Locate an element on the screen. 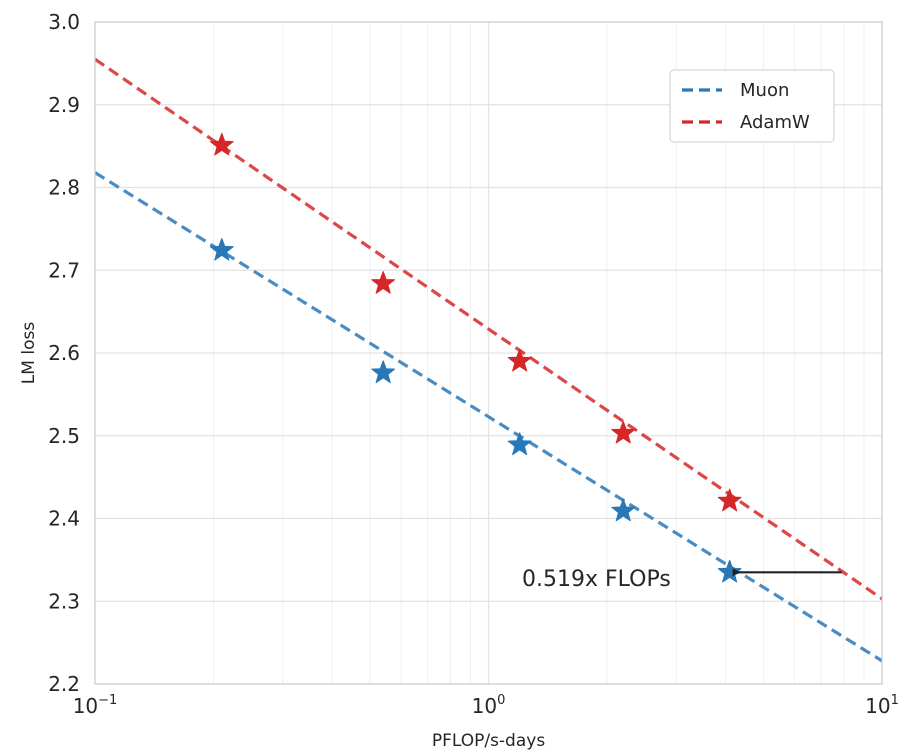 This screenshot has height=756, width=916. y-tick-label: 2.9 is located at coordinates (64, 105).